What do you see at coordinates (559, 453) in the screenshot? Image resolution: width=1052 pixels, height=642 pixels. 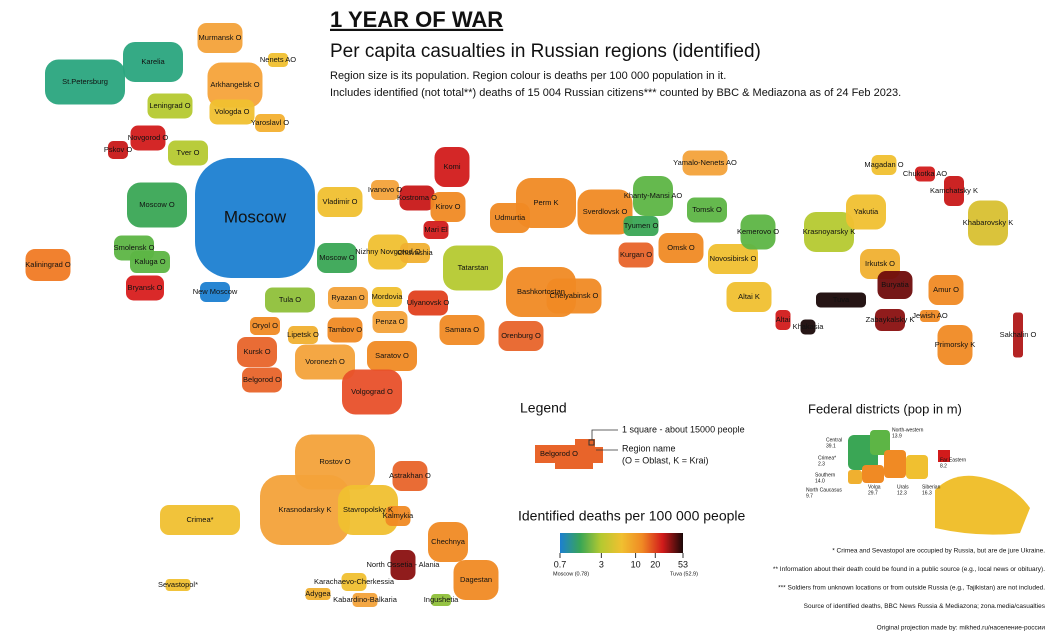 I see `legend-example: Belgorod O` at bounding box center [559, 453].